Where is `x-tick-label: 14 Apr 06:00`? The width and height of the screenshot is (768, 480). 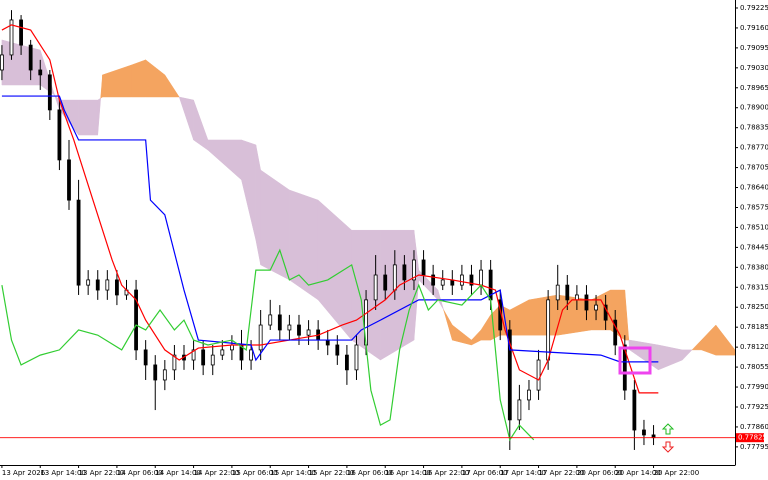 x-tick-label: 14 Apr 06:00 is located at coordinates (140, 473).